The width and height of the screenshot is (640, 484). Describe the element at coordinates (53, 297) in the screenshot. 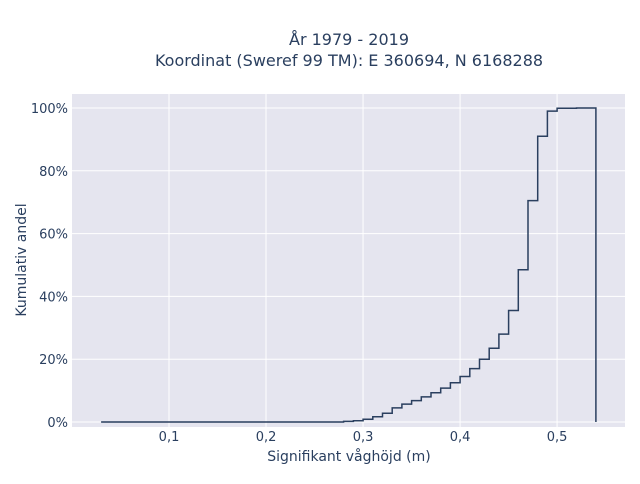

I see `y-tick-label: 40%` at that location.